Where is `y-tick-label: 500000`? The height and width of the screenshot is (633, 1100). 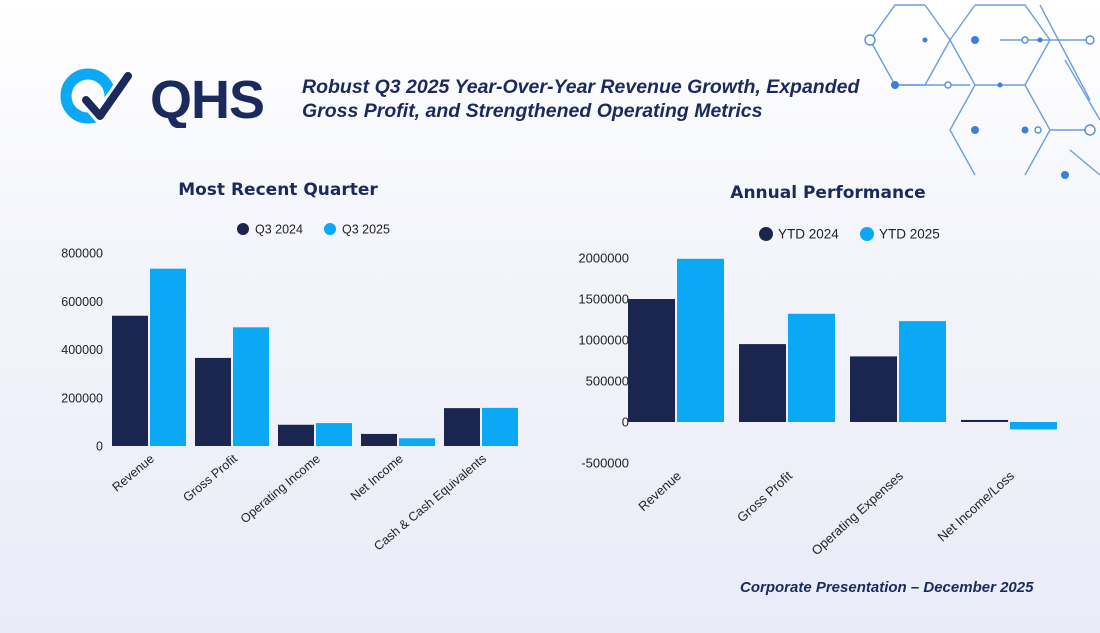 y-tick-label: 500000 is located at coordinates (607, 381).